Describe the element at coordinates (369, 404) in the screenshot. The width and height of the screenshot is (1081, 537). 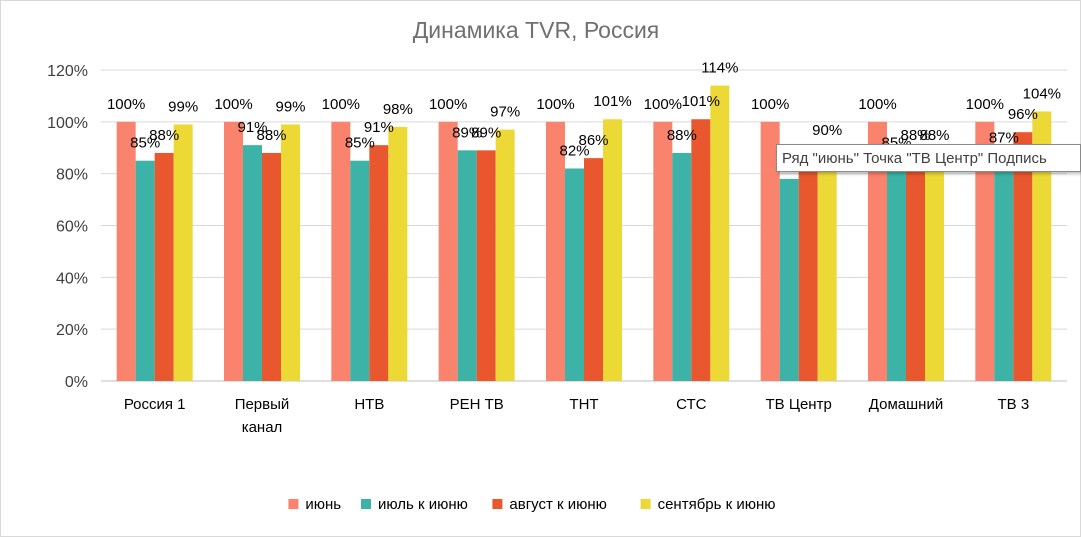
I see `category-label: НТВ` at that location.